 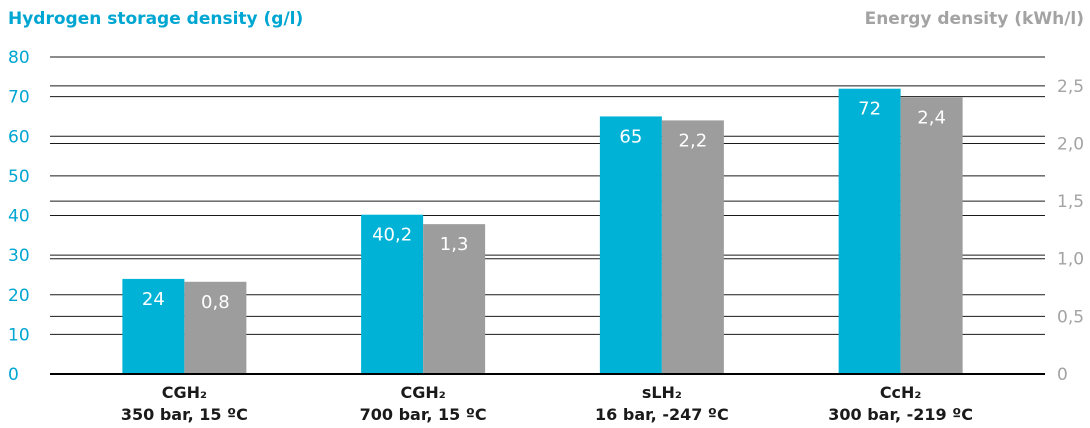 What do you see at coordinates (901, 392) in the screenshot?
I see `category-label-line1: CcH₂` at bounding box center [901, 392].